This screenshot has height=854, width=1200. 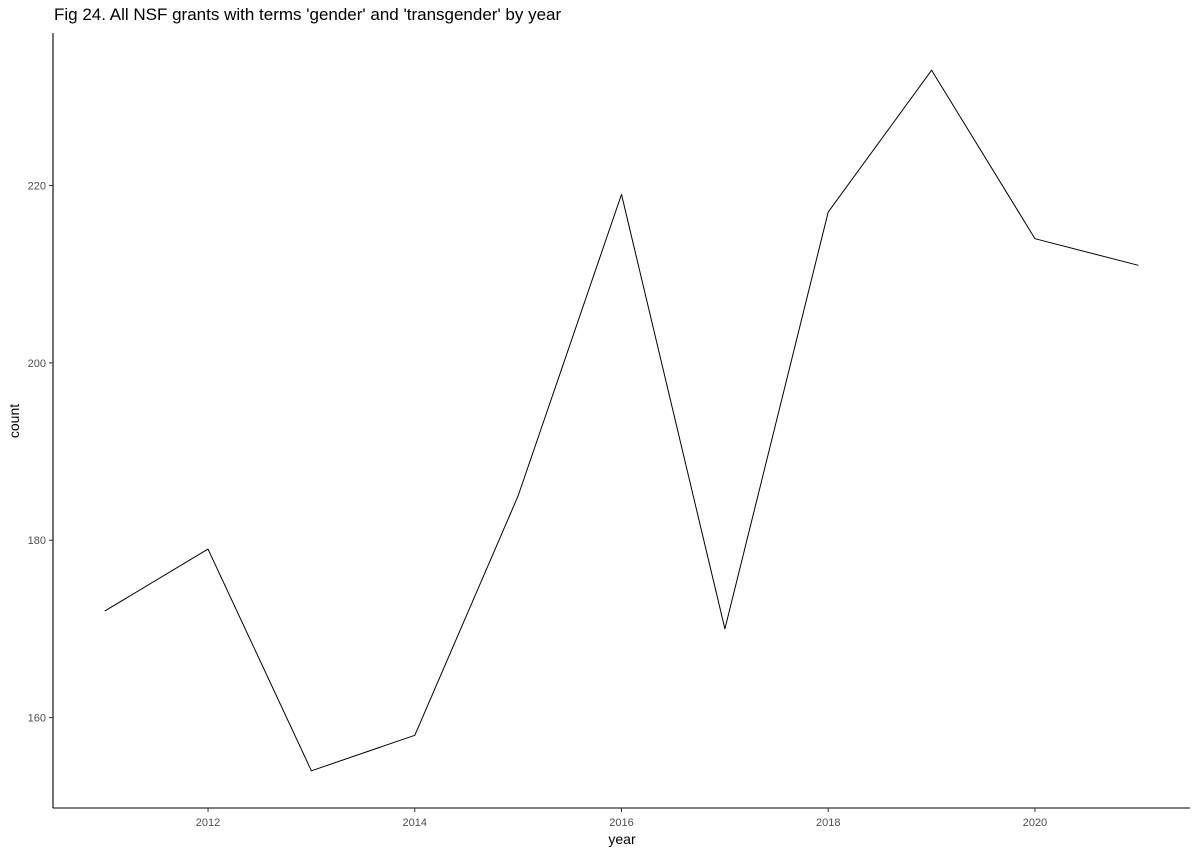 What do you see at coordinates (37, 541) in the screenshot?
I see `y-tick-label: 180` at bounding box center [37, 541].